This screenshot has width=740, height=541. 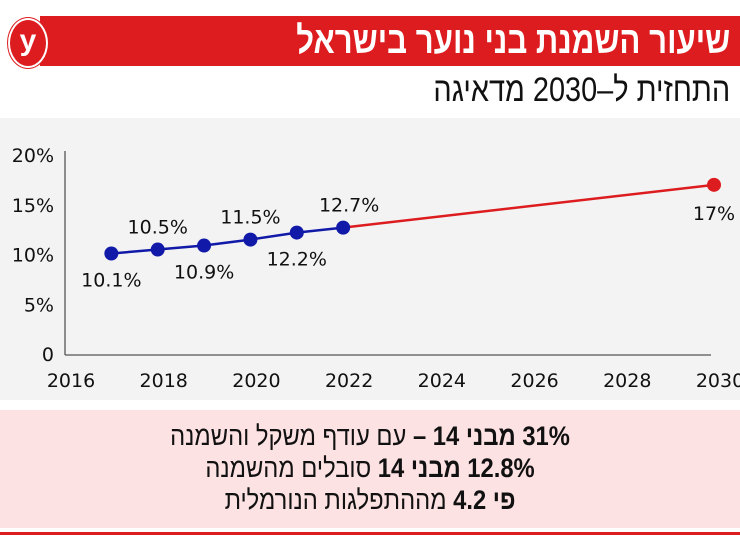 What do you see at coordinates (534, 381) in the screenshot?
I see `x-tick-label: 2026` at bounding box center [534, 381].